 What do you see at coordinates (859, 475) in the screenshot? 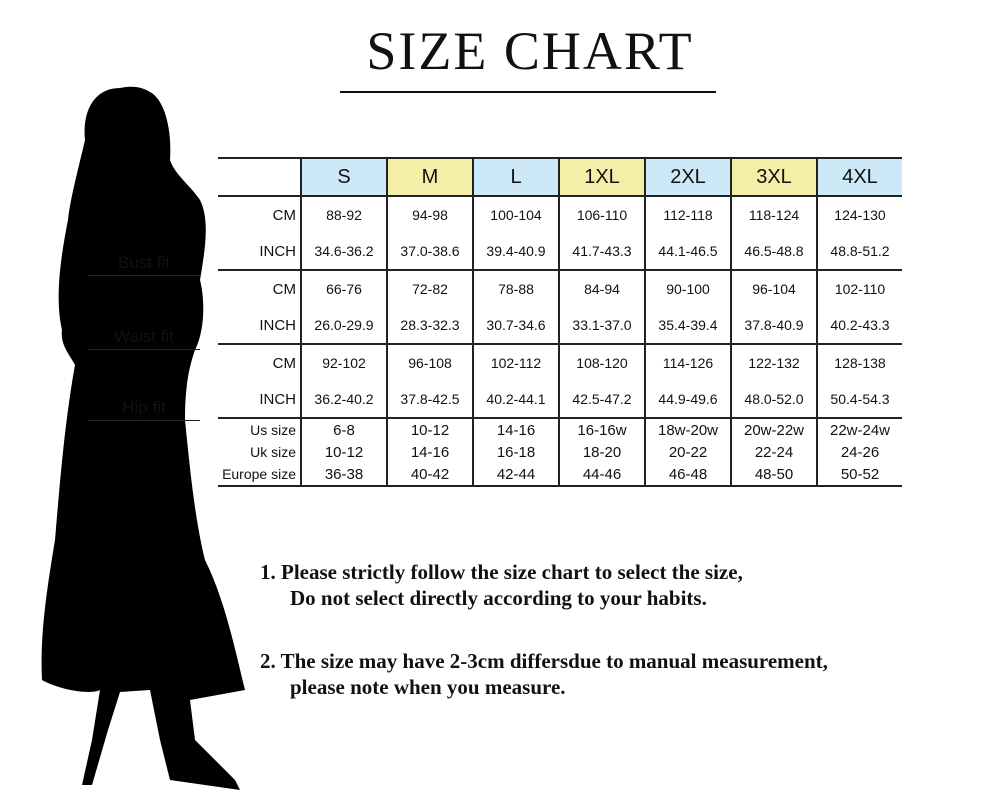
I see `table-cell: 50-52` at bounding box center [859, 475].